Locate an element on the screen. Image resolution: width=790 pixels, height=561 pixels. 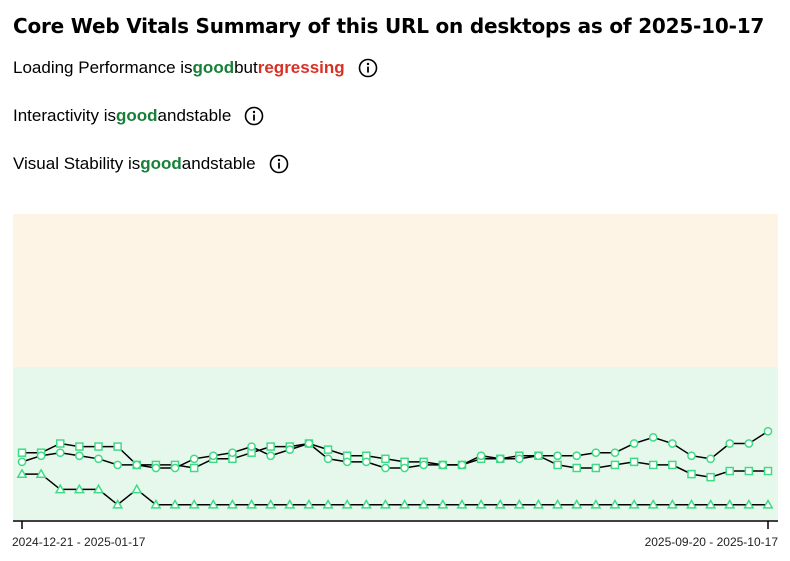
status-trend: regressing is located at coordinates (301, 67).